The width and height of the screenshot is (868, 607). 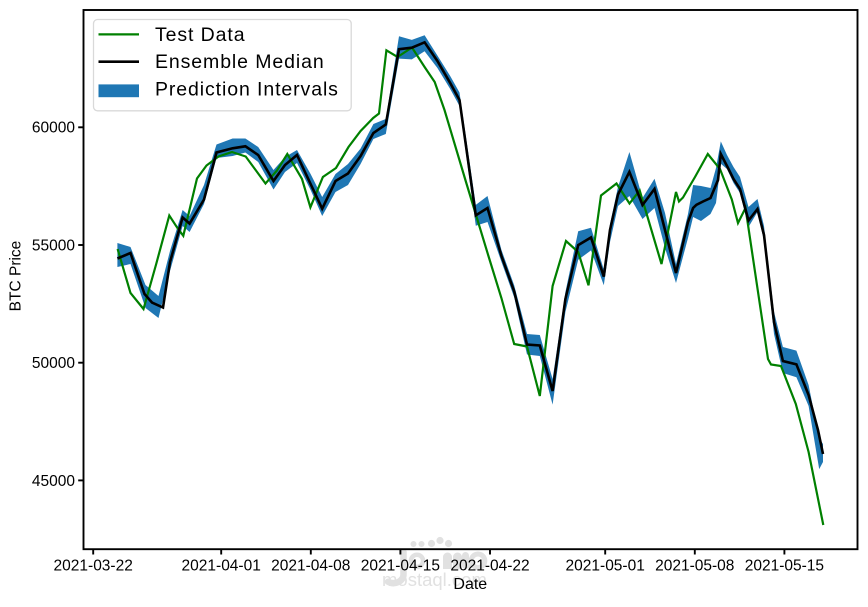 I want to click on svg-text: Prediction Intervals, so click(x=247, y=90).